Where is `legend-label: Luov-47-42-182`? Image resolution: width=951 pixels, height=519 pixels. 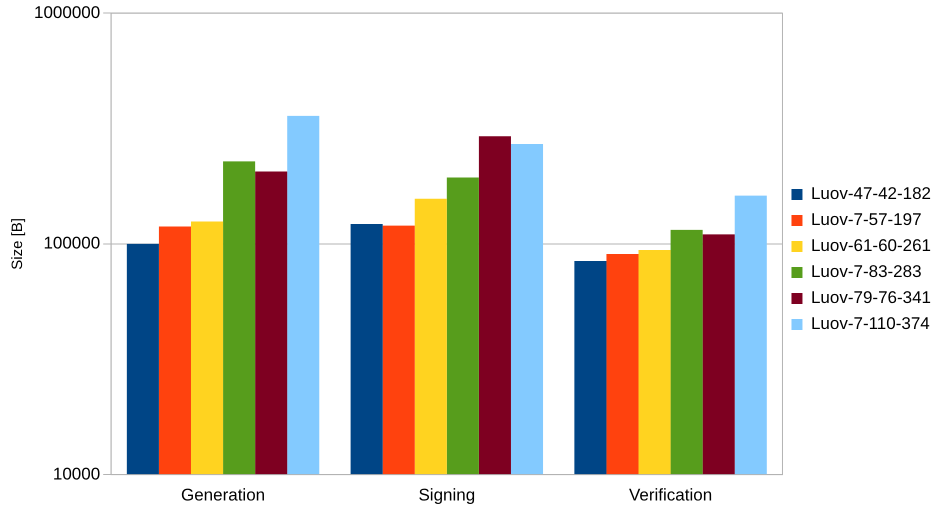
legend-label: Luov-47-42-182 is located at coordinates (870, 194).